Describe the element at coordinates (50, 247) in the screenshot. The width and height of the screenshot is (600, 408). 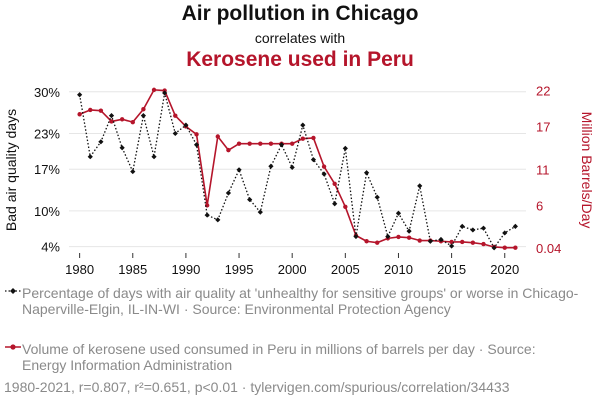
I see `y-left-tick-label: 4%` at that location.